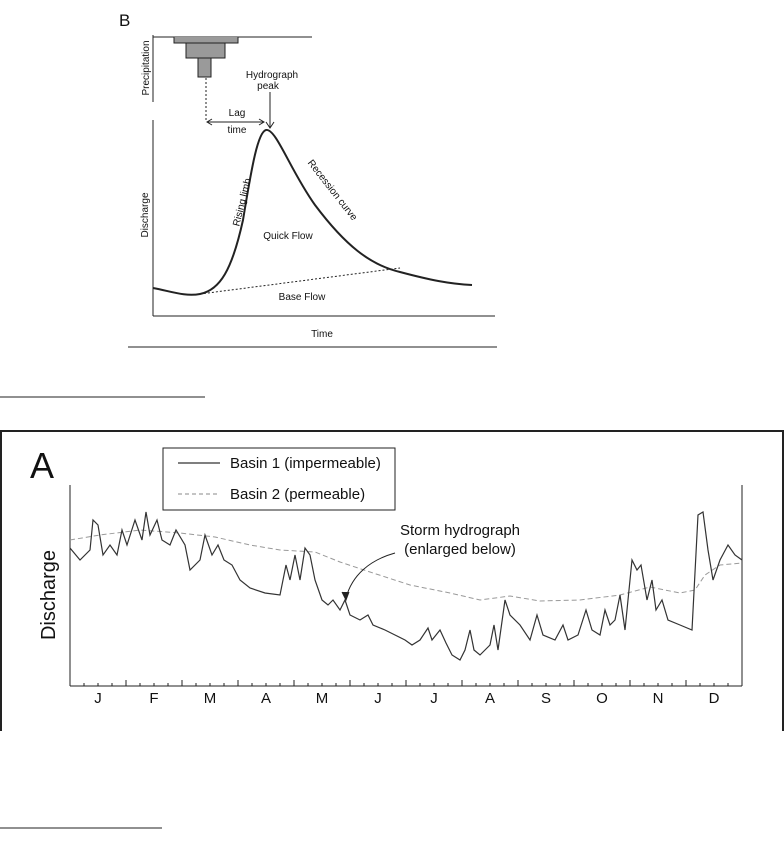 Image resolution: width=784 pixels, height=860 pixels. What do you see at coordinates (146, 67) in the screenshot?
I see `axis-label: Precipitation` at bounding box center [146, 67].